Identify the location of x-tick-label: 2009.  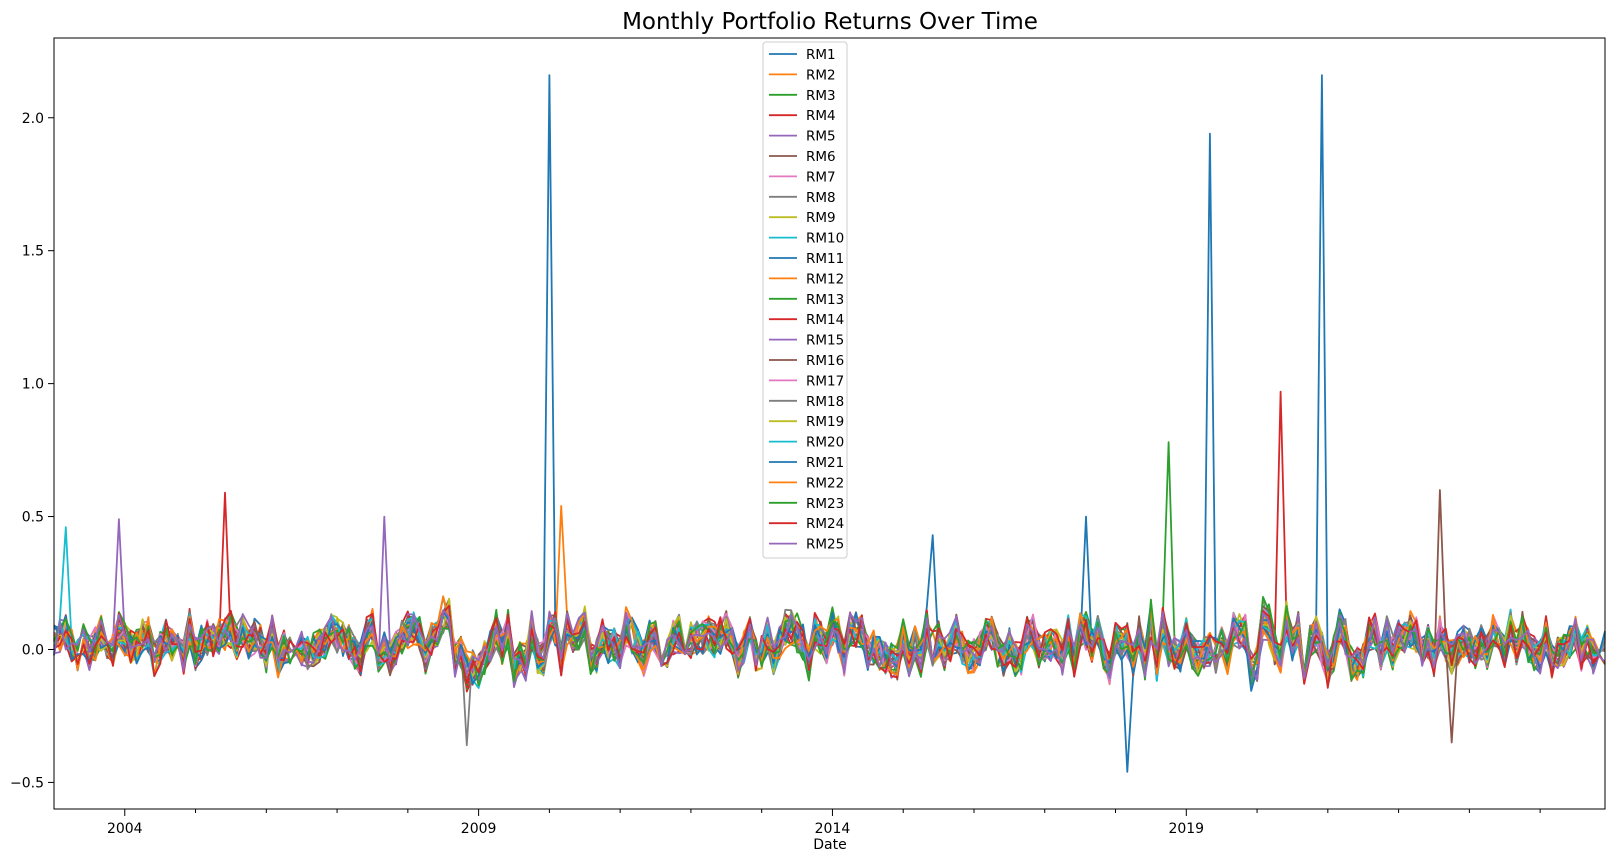
(479, 829).